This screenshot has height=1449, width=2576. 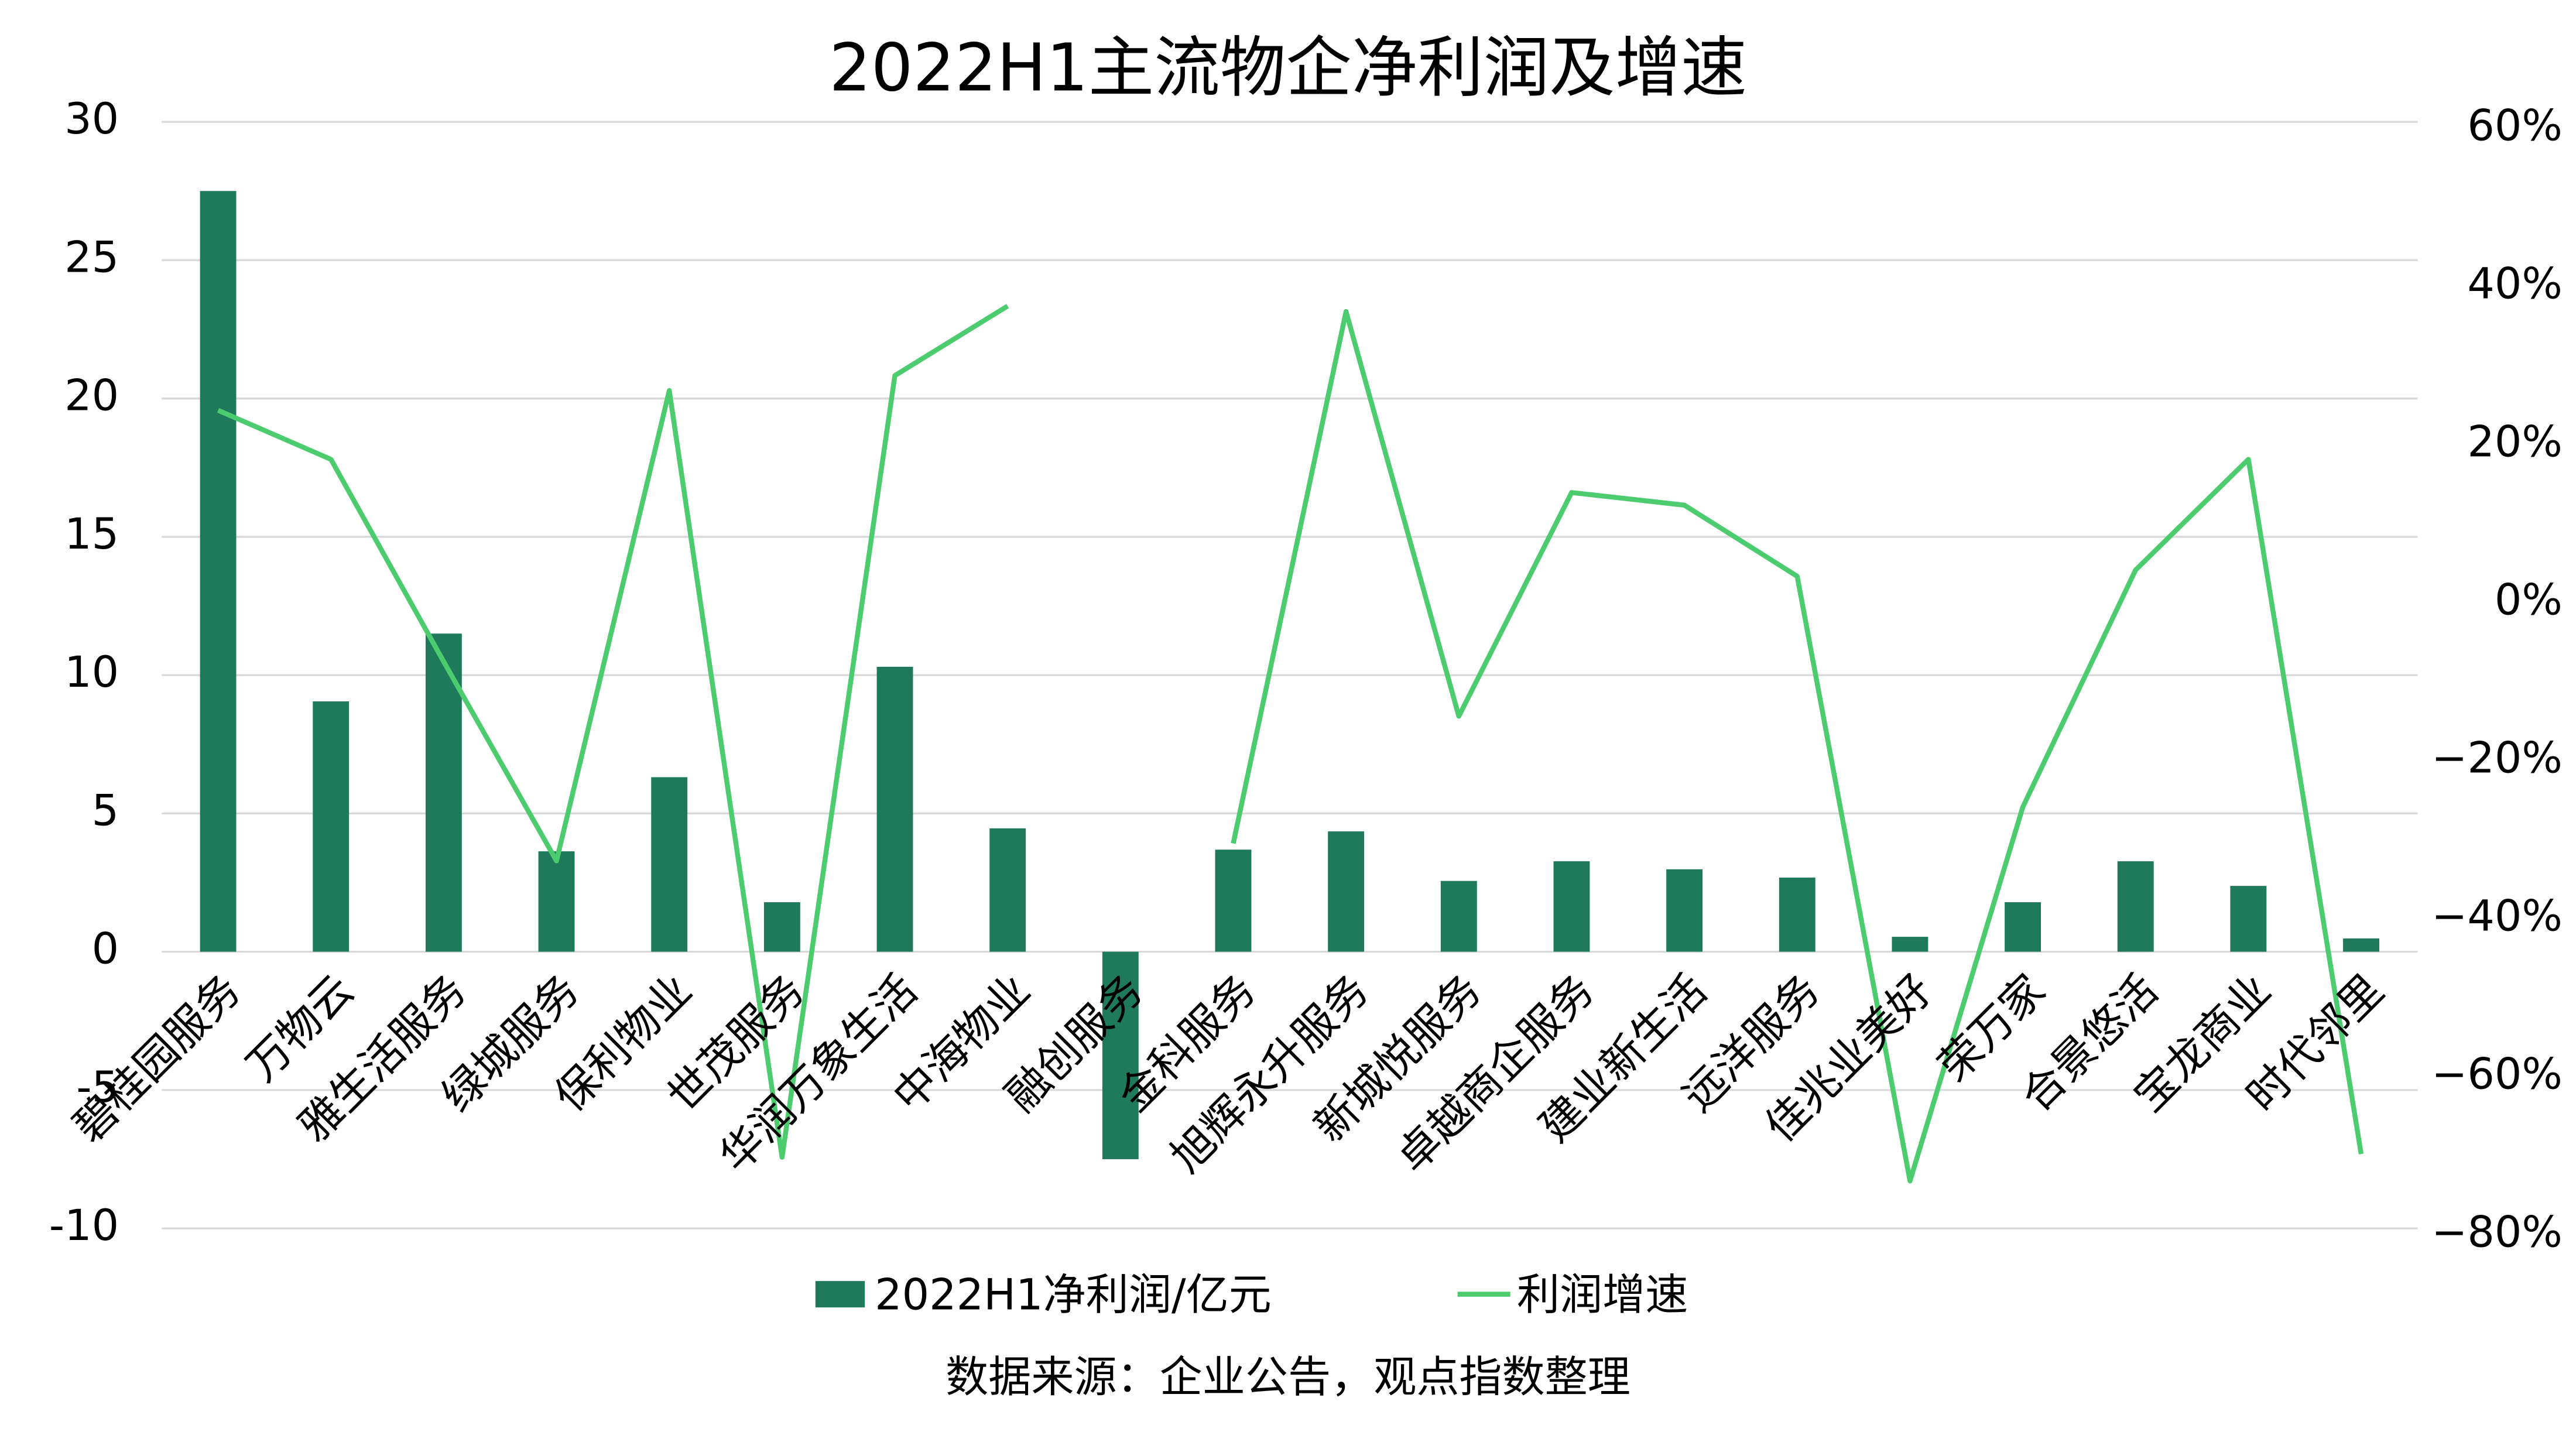 What do you see at coordinates (2515, 442) in the screenshot?
I see `y2-tick-label: 20%` at bounding box center [2515, 442].